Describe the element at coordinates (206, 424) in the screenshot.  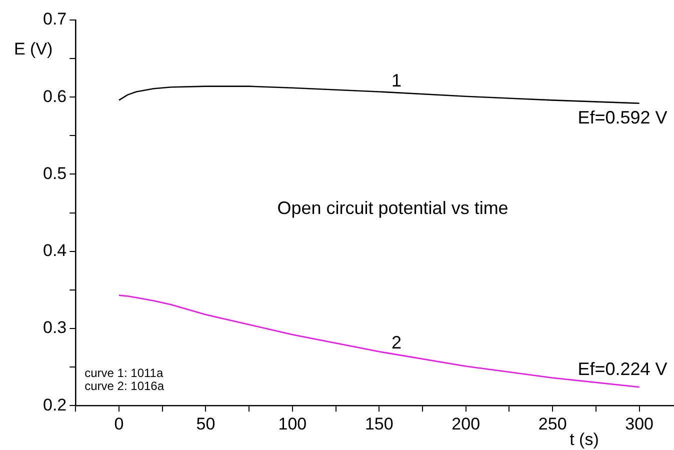
I see `x-tick-label: 50` at that location.